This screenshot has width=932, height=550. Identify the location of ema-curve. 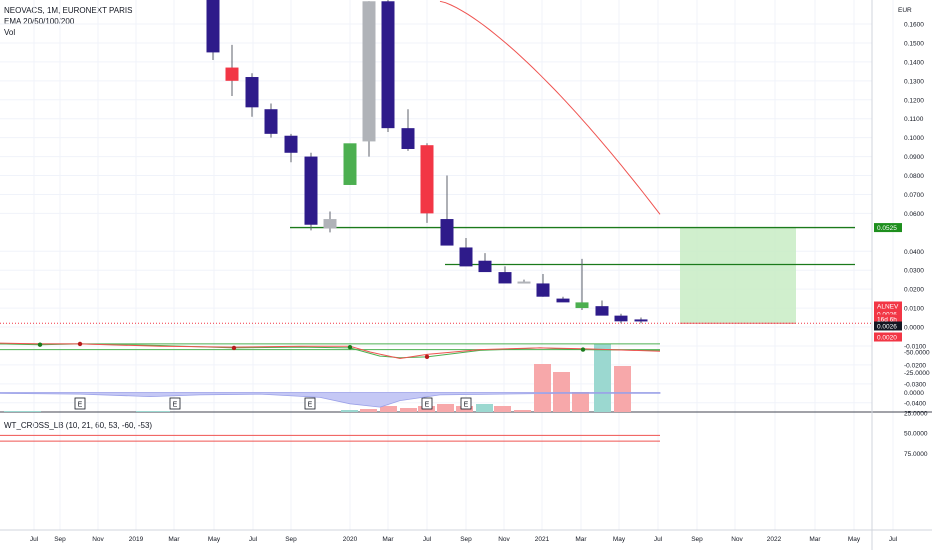
(550, 107).